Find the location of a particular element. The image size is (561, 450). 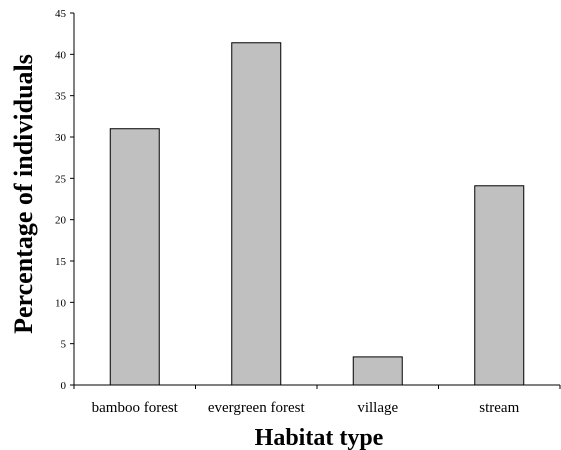

y-tick-label: 10 is located at coordinates (61, 303).